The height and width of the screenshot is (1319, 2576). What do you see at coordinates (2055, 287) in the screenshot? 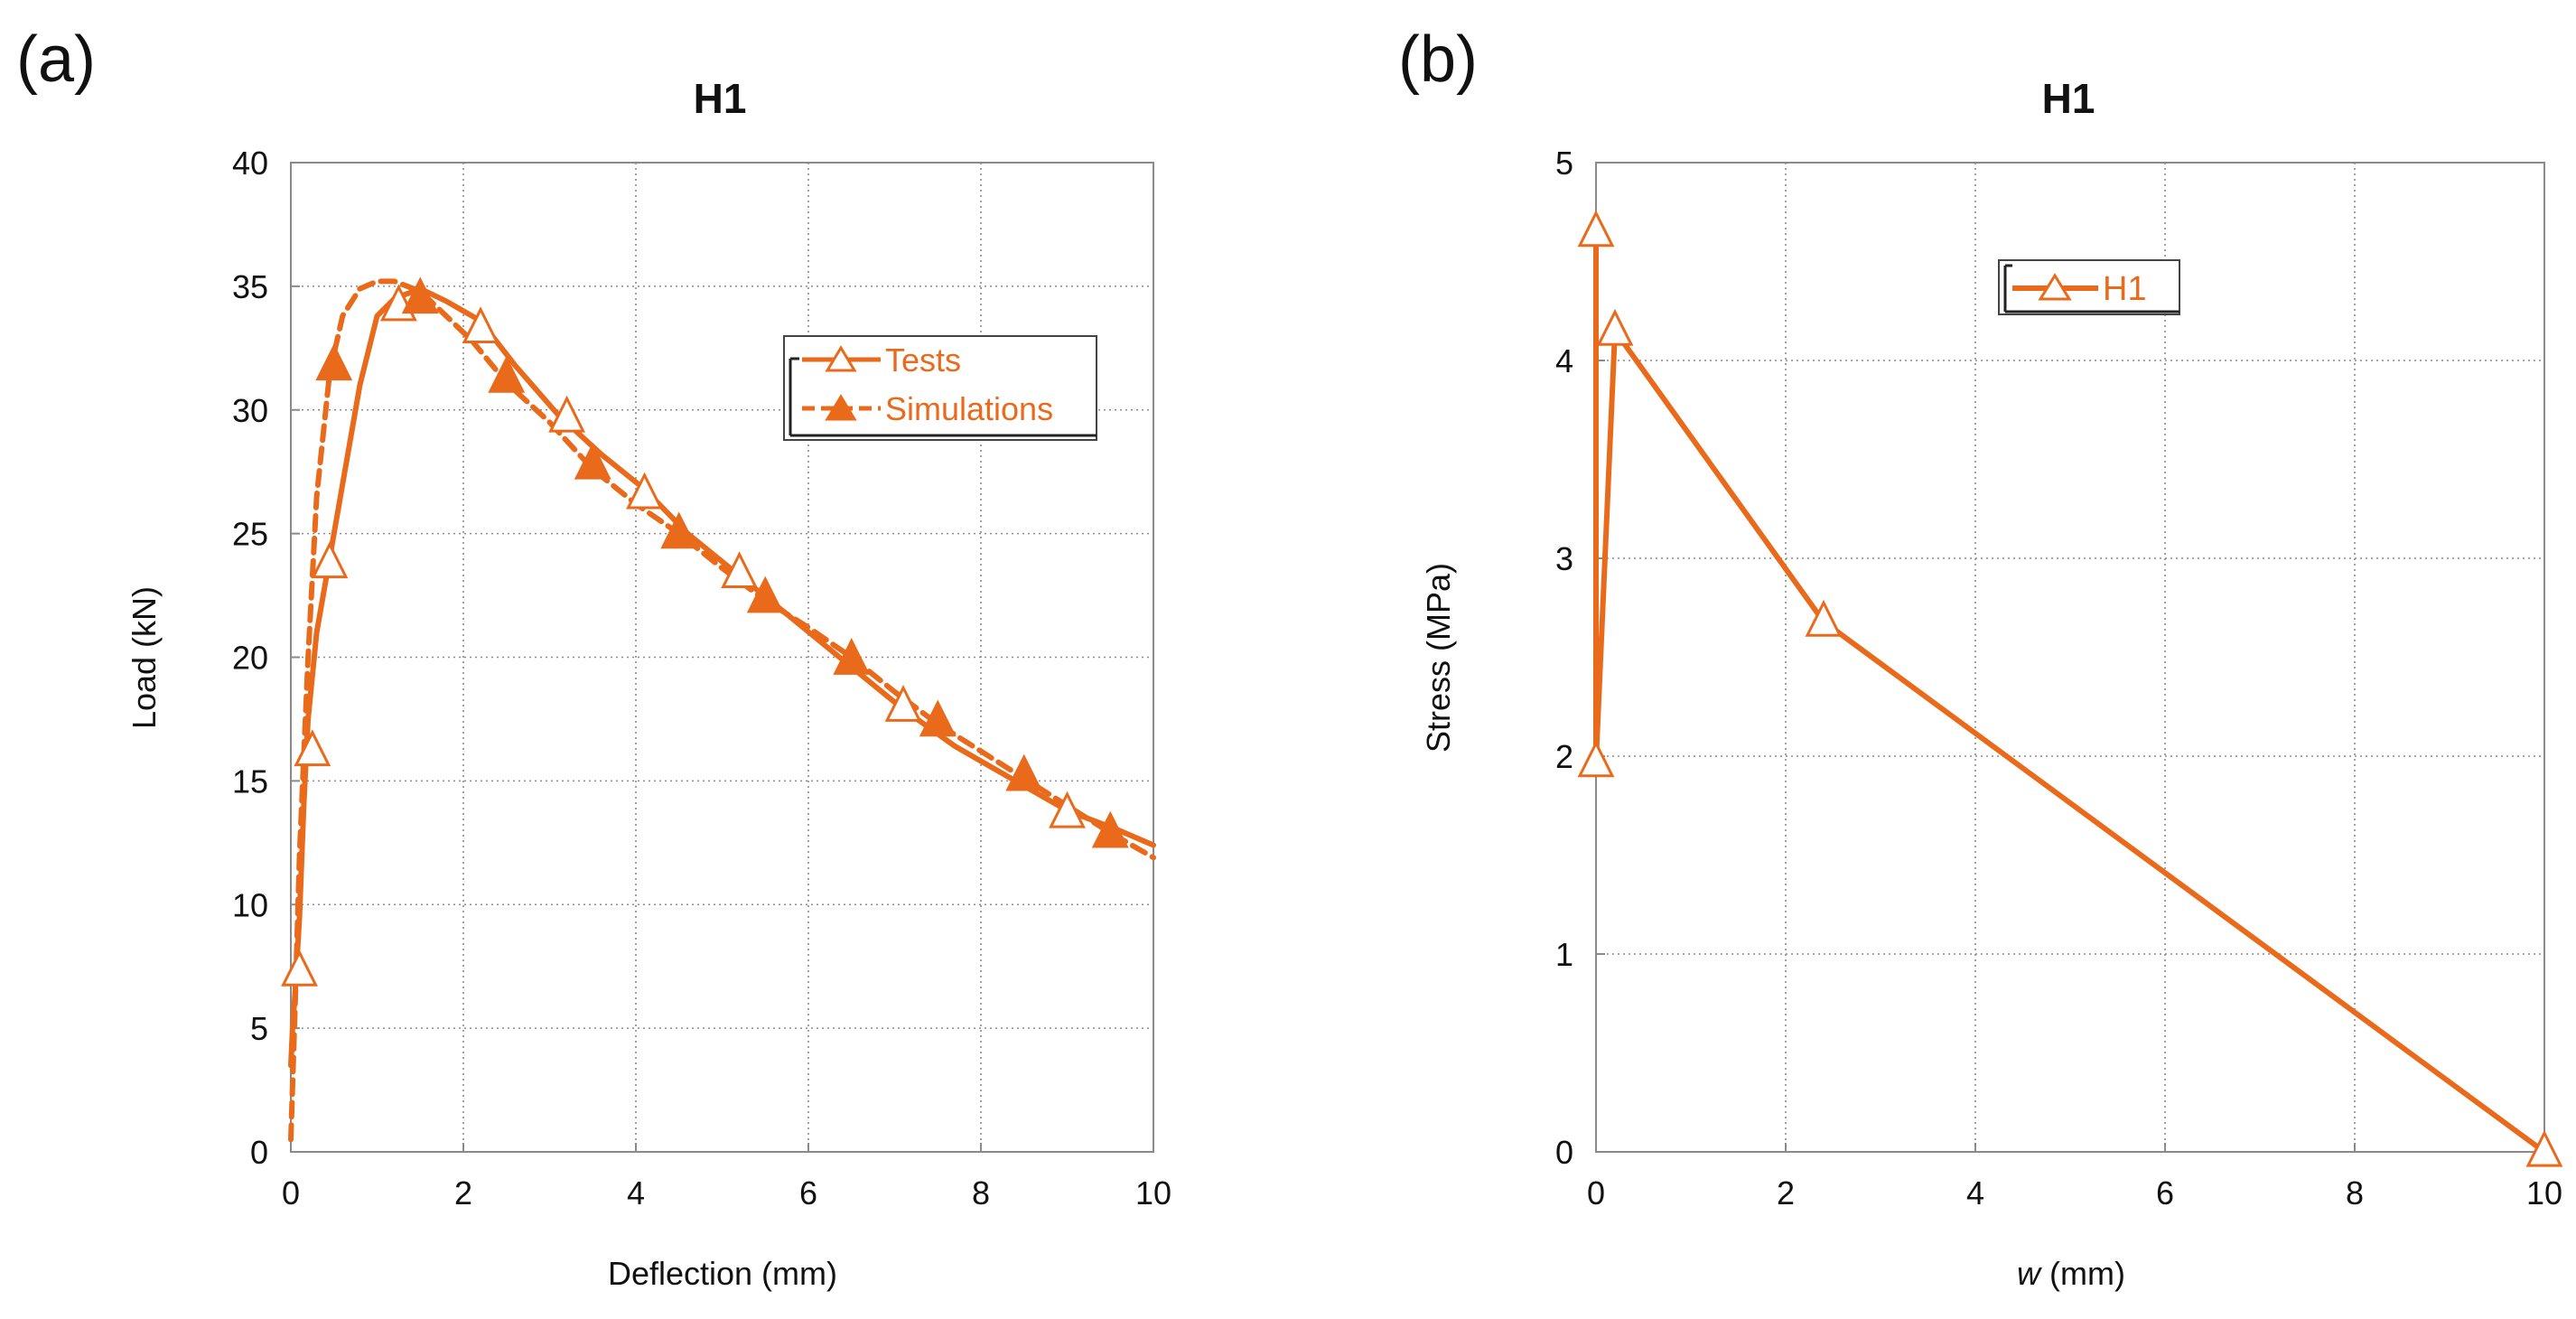
I see `legend-h1-marker-icon` at bounding box center [2055, 287].